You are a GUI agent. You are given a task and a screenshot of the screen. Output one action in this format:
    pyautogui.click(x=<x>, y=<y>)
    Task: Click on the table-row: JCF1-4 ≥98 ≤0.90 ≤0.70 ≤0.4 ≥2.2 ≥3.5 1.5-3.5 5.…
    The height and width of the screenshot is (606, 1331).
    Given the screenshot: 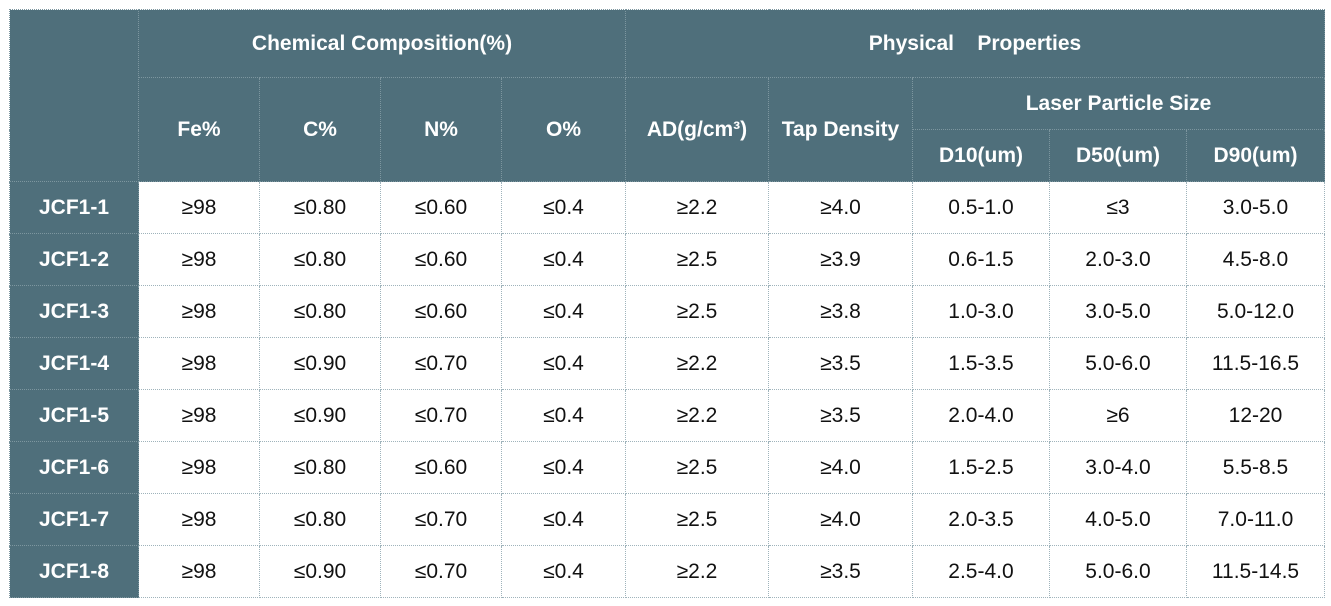 What is the action you would take?
    pyautogui.click(x=667, y=363)
    